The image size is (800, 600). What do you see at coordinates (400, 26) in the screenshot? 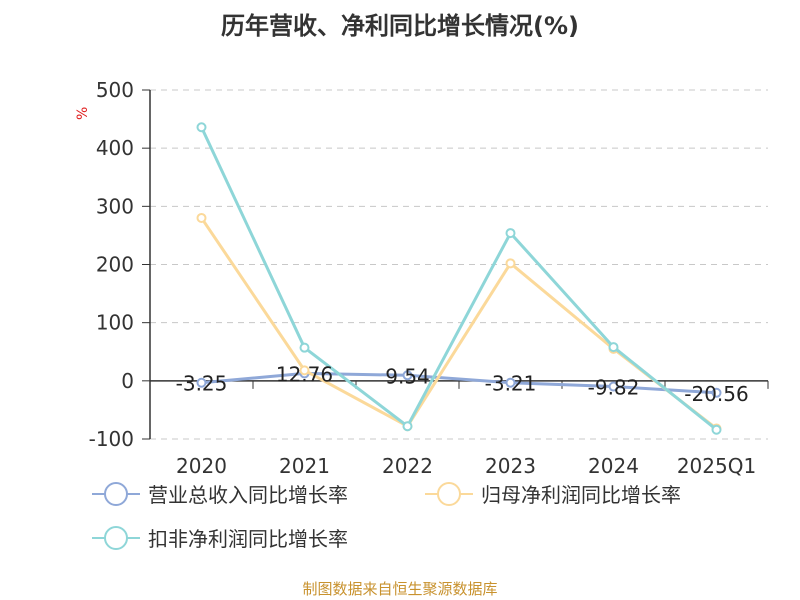
I see `chart-title: 历年营收、净利同比增长情况(%)` at bounding box center [400, 26].